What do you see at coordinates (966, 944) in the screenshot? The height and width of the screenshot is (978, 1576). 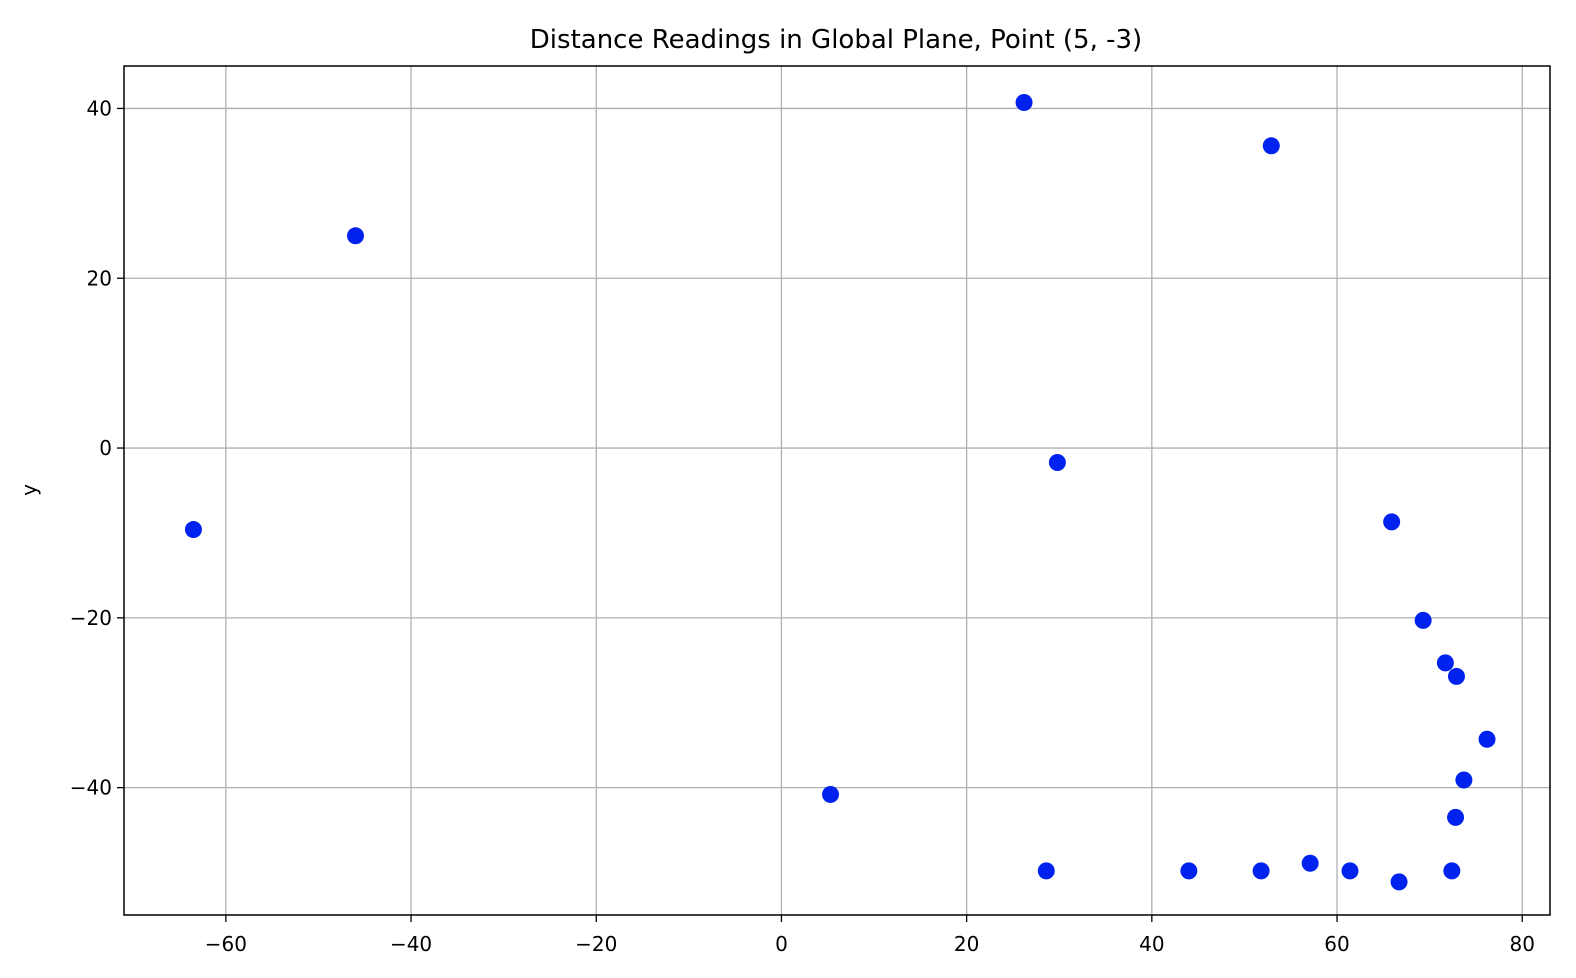 I see `x-tick-label-4: 20` at bounding box center [966, 944].